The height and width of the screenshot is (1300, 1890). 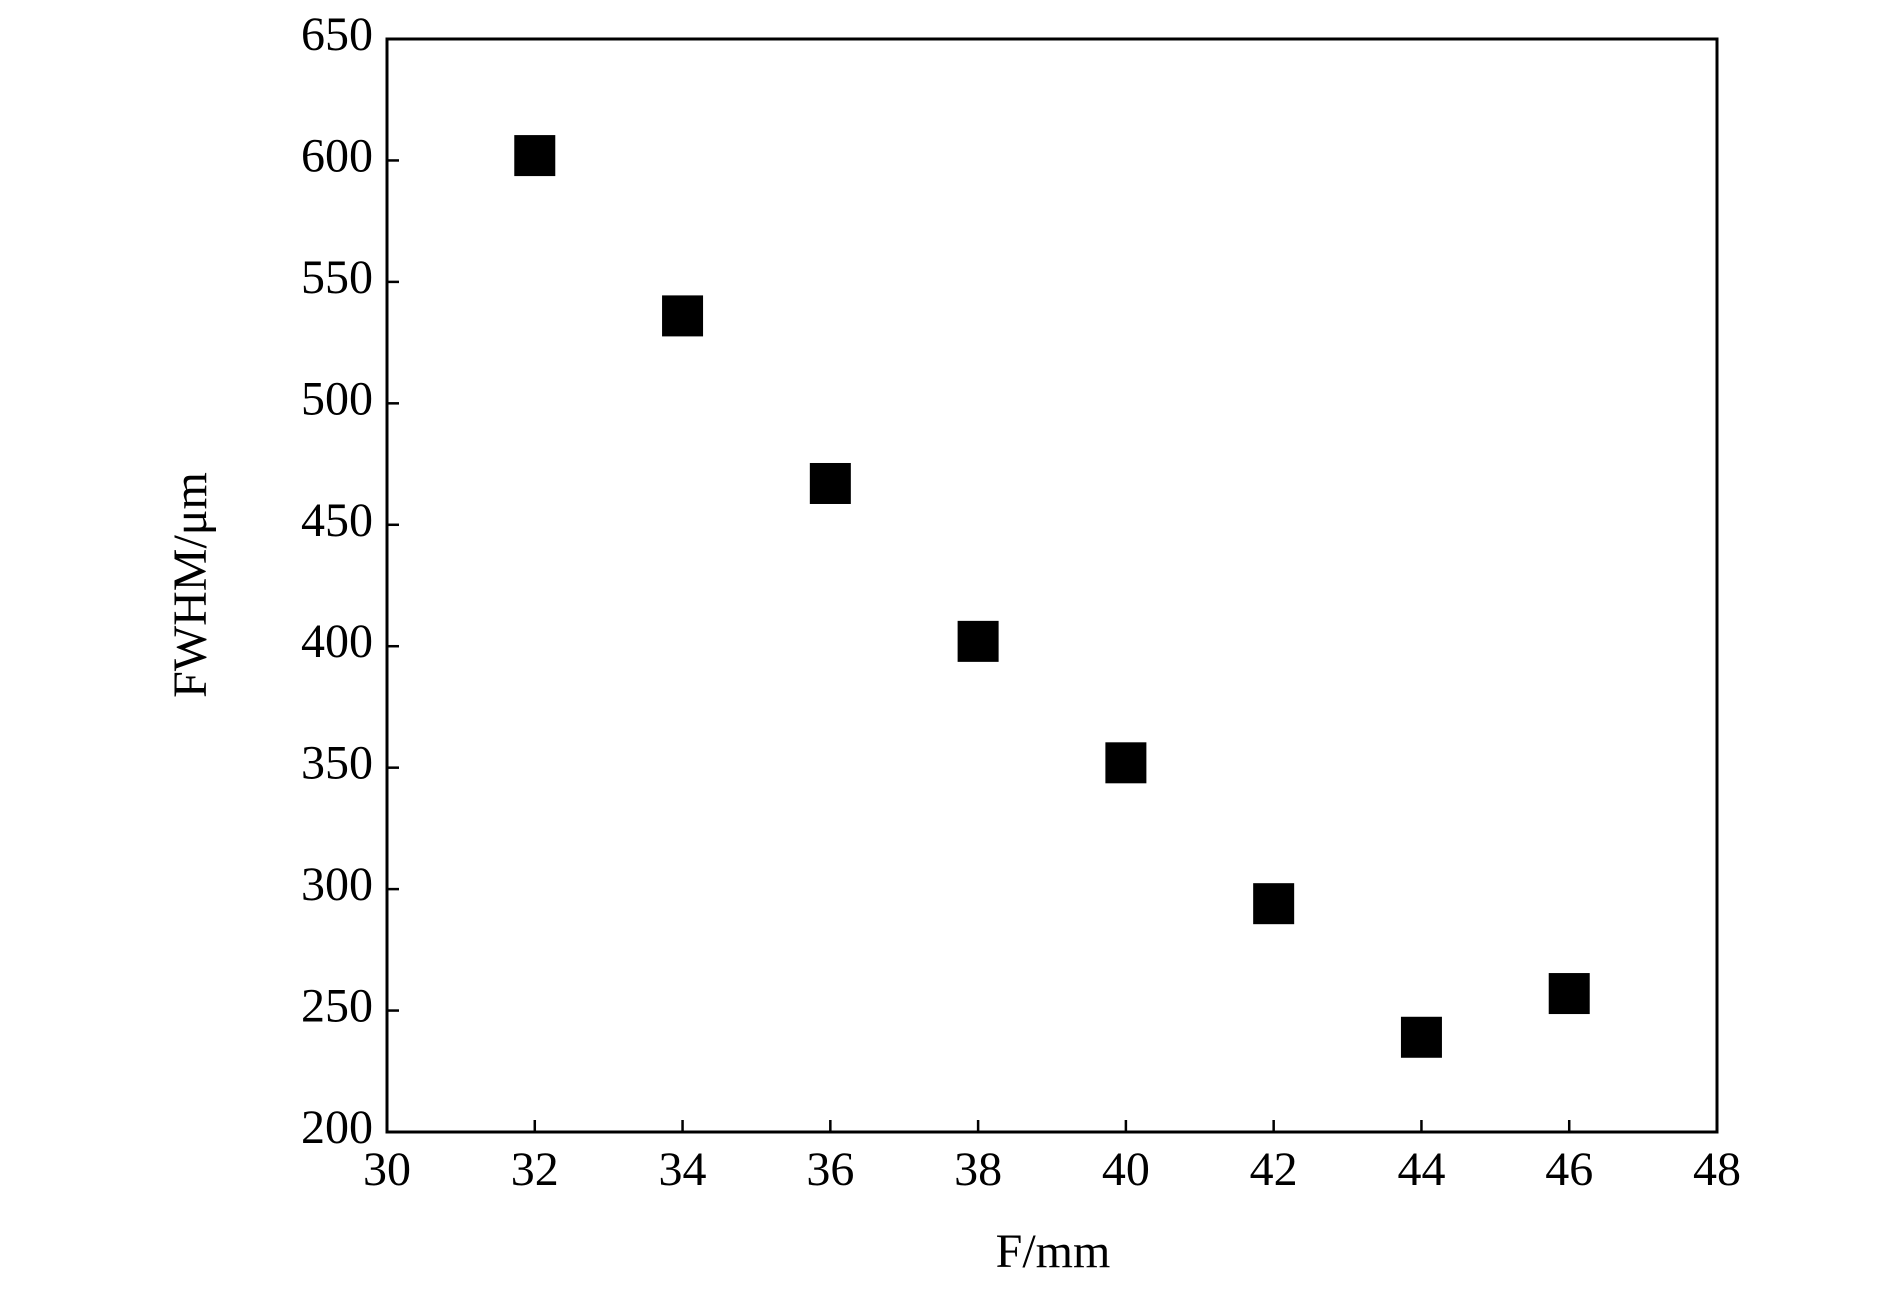 I want to click on y-axis-label: FWHM/μm, so click(x=190, y=585).